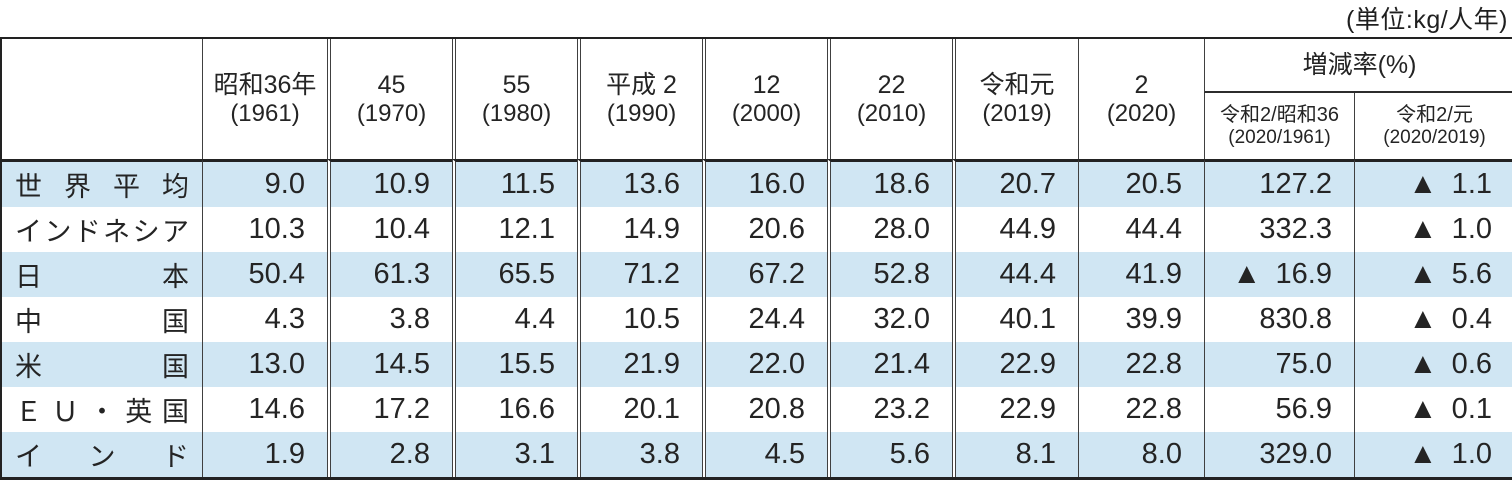 The height and width of the screenshot is (482, 1512). Describe the element at coordinates (1141, 183) in the screenshot. I see `value-cell: 20.5` at that location.